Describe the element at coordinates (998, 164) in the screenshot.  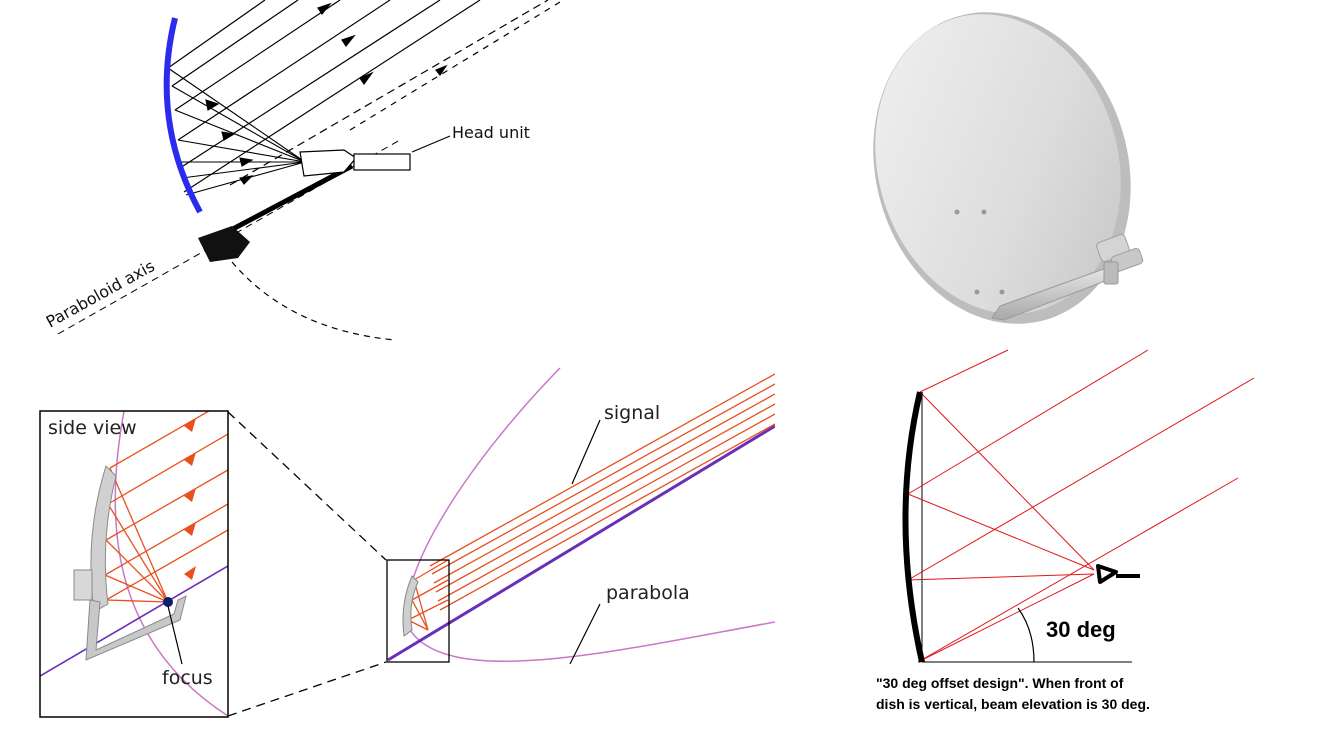
I see `dish-face` at that location.